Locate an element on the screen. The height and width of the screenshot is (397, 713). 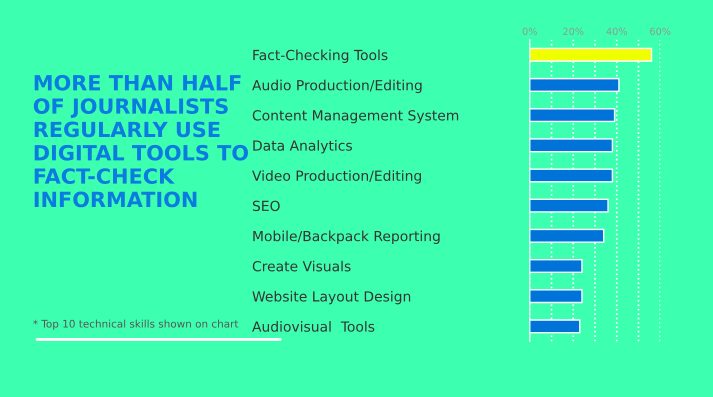
x-tick-label: 60% is located at coordinates (660, 32).